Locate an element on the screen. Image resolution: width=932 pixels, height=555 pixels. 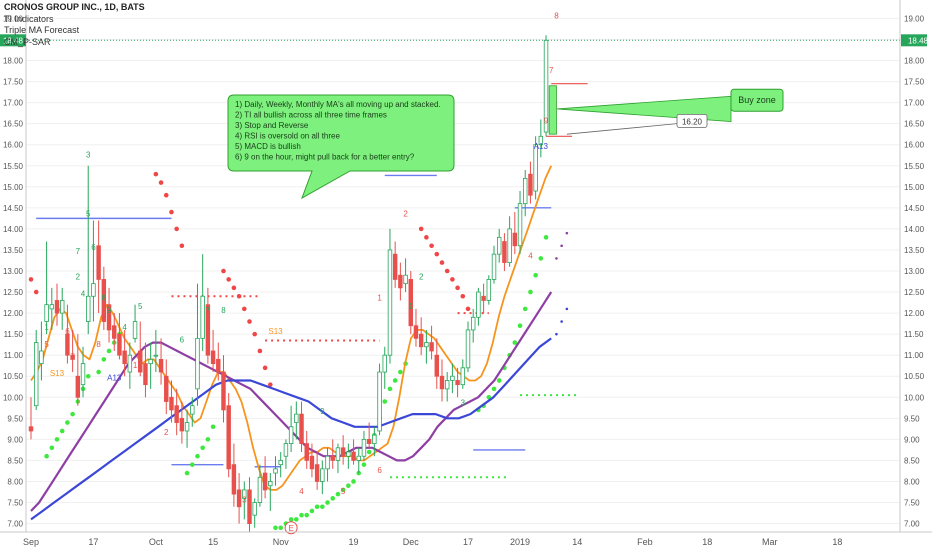
legend-psar: CM_P-SAR is located at coordinates (27, 41).